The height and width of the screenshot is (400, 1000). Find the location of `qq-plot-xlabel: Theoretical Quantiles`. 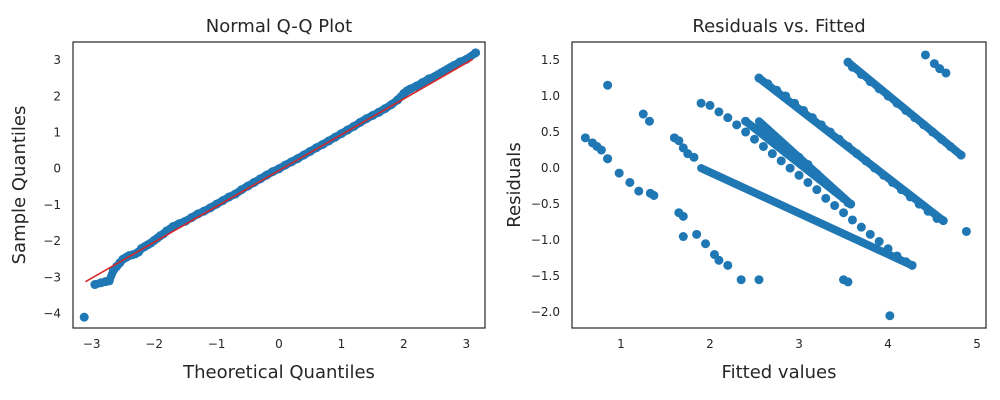

qq-plot-xlabel: Theoretical Quantiles is located at coordinates (278, 372).